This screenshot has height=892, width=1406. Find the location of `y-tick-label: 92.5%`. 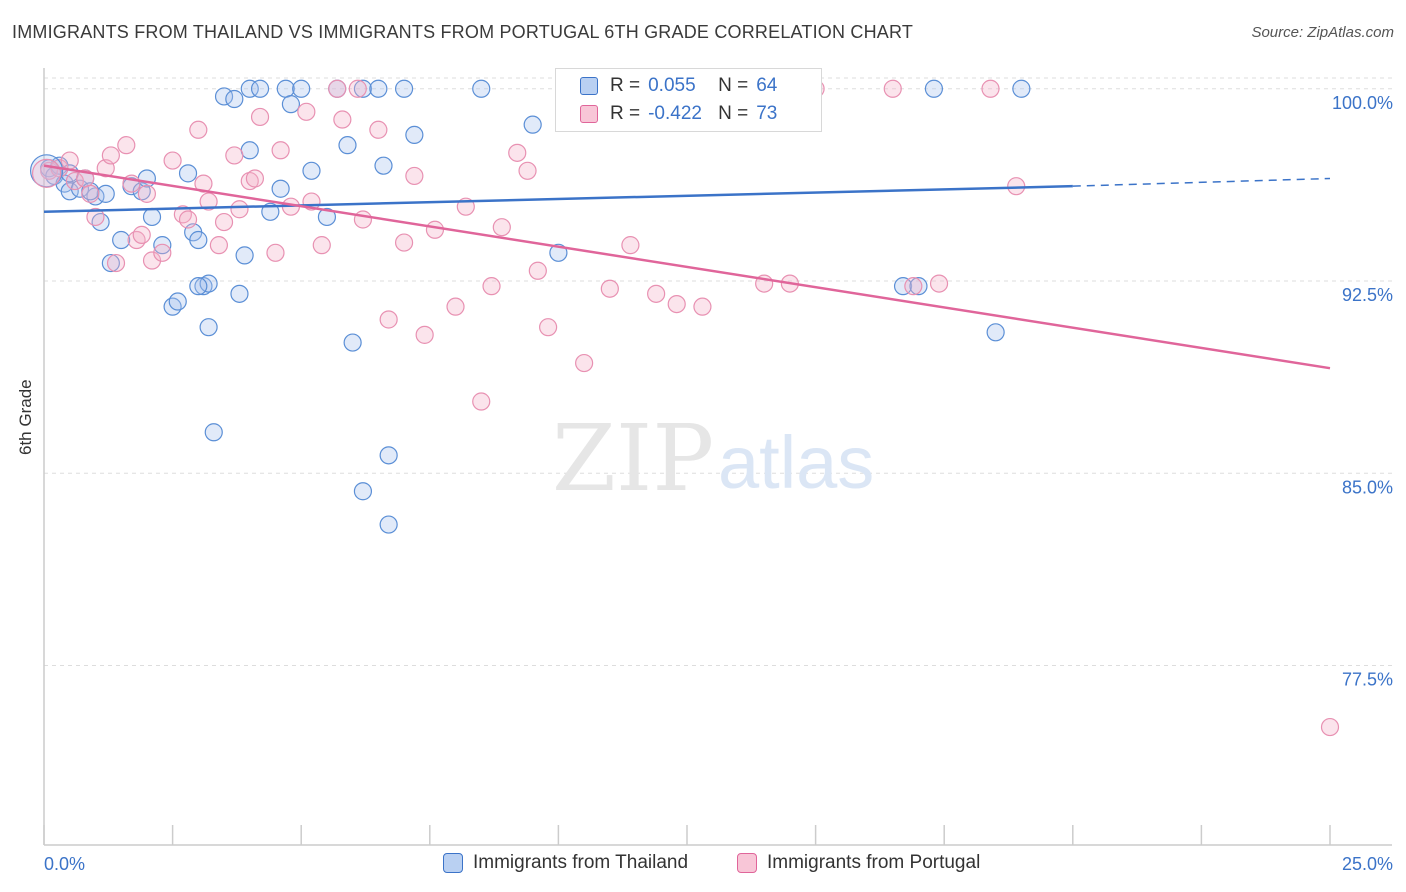

y-tick-label: 92.5% is located at coordinates (1367, 295).